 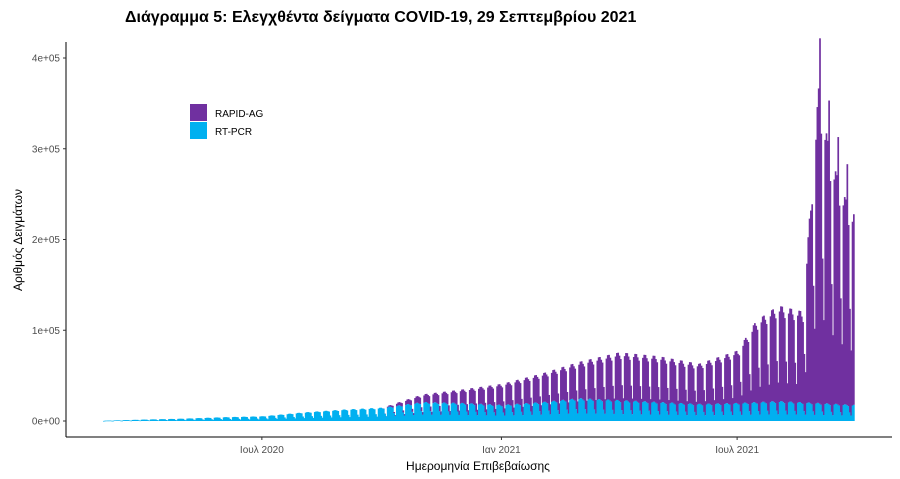 What do you see at coordinates (46, 240) in the screenshot?
I see `y-tick-label: 2e+05` at bounding box center [46, 240].